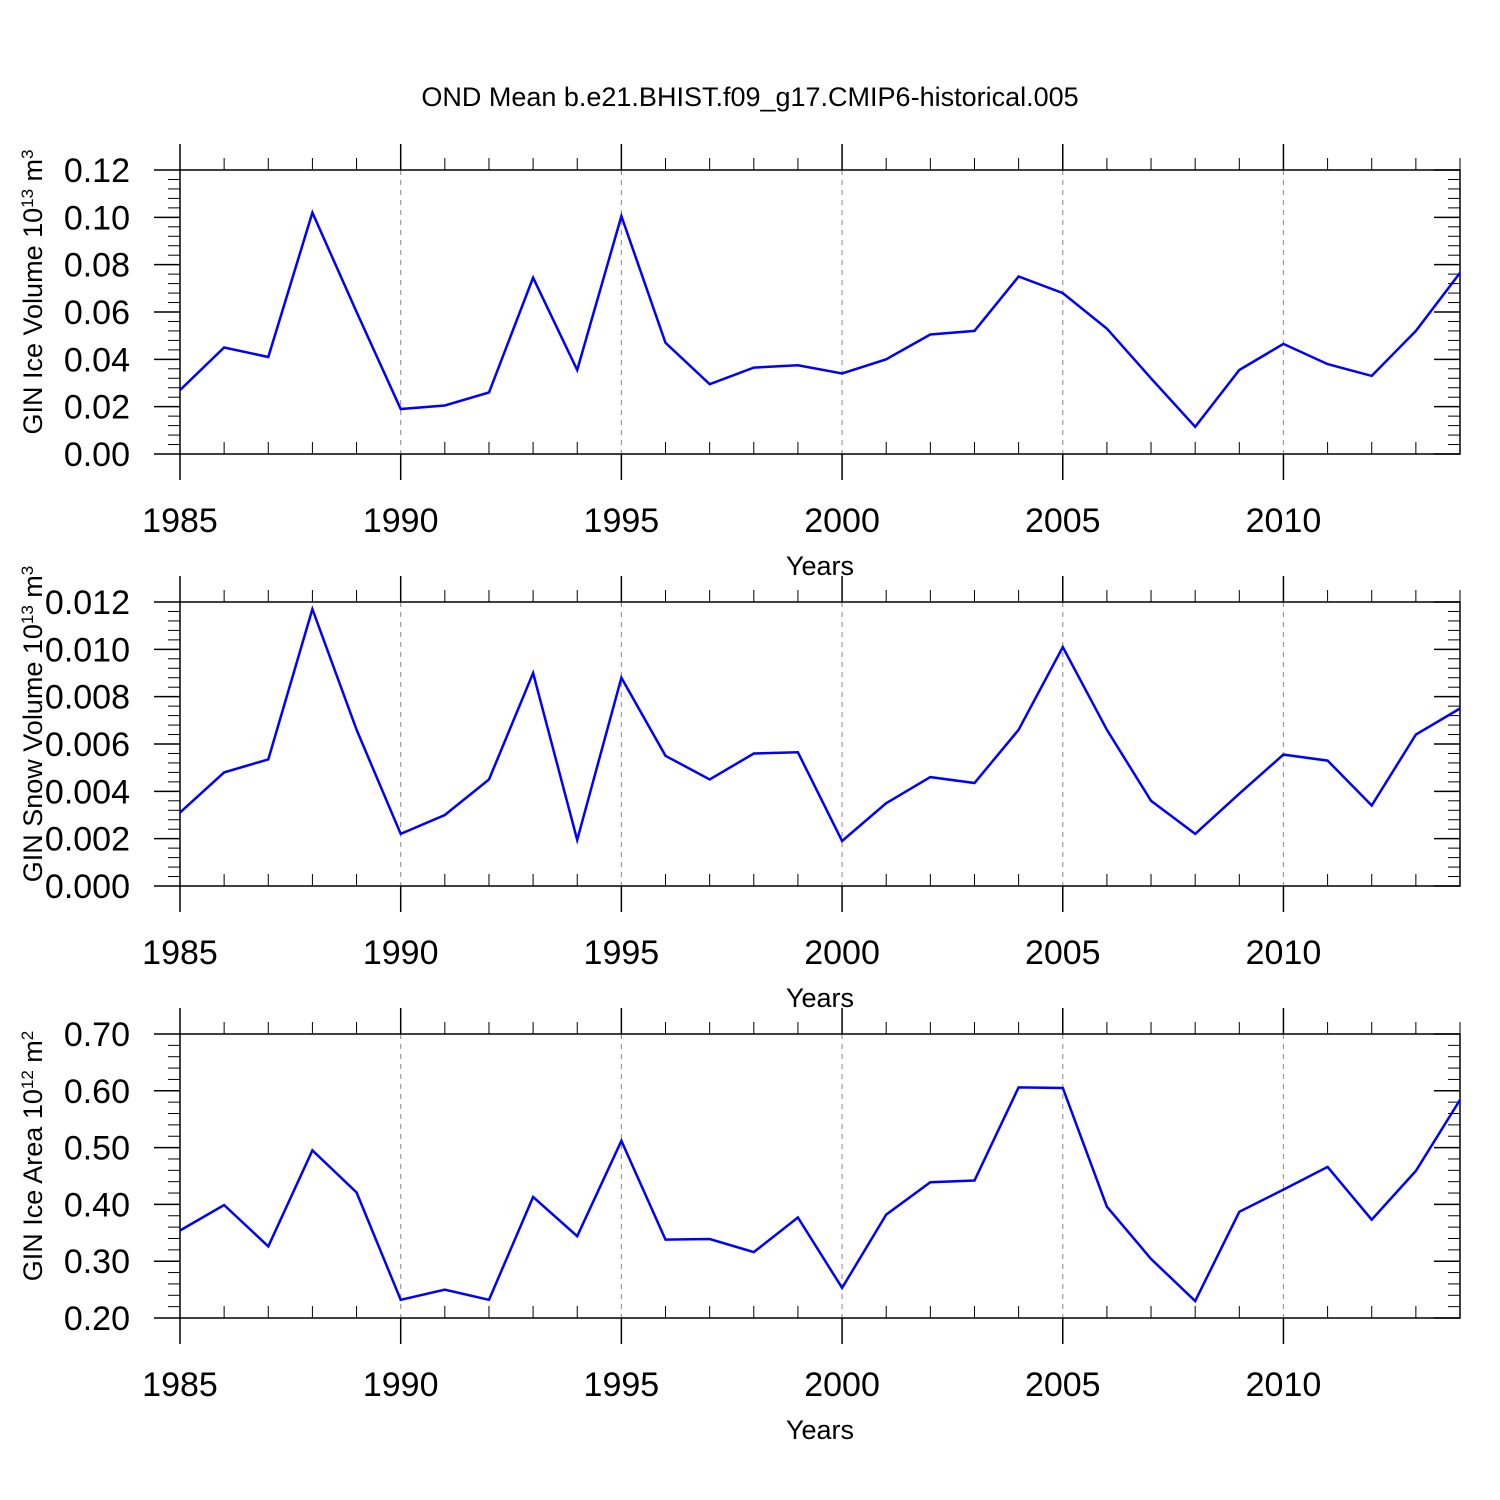 The width and height of the screenshot is (1500, 1500). What do you see at coordinates (842, 953) in the screenshot?
I see `snow-volume-xtick-label: 2000` at bounding box center [842, 953].